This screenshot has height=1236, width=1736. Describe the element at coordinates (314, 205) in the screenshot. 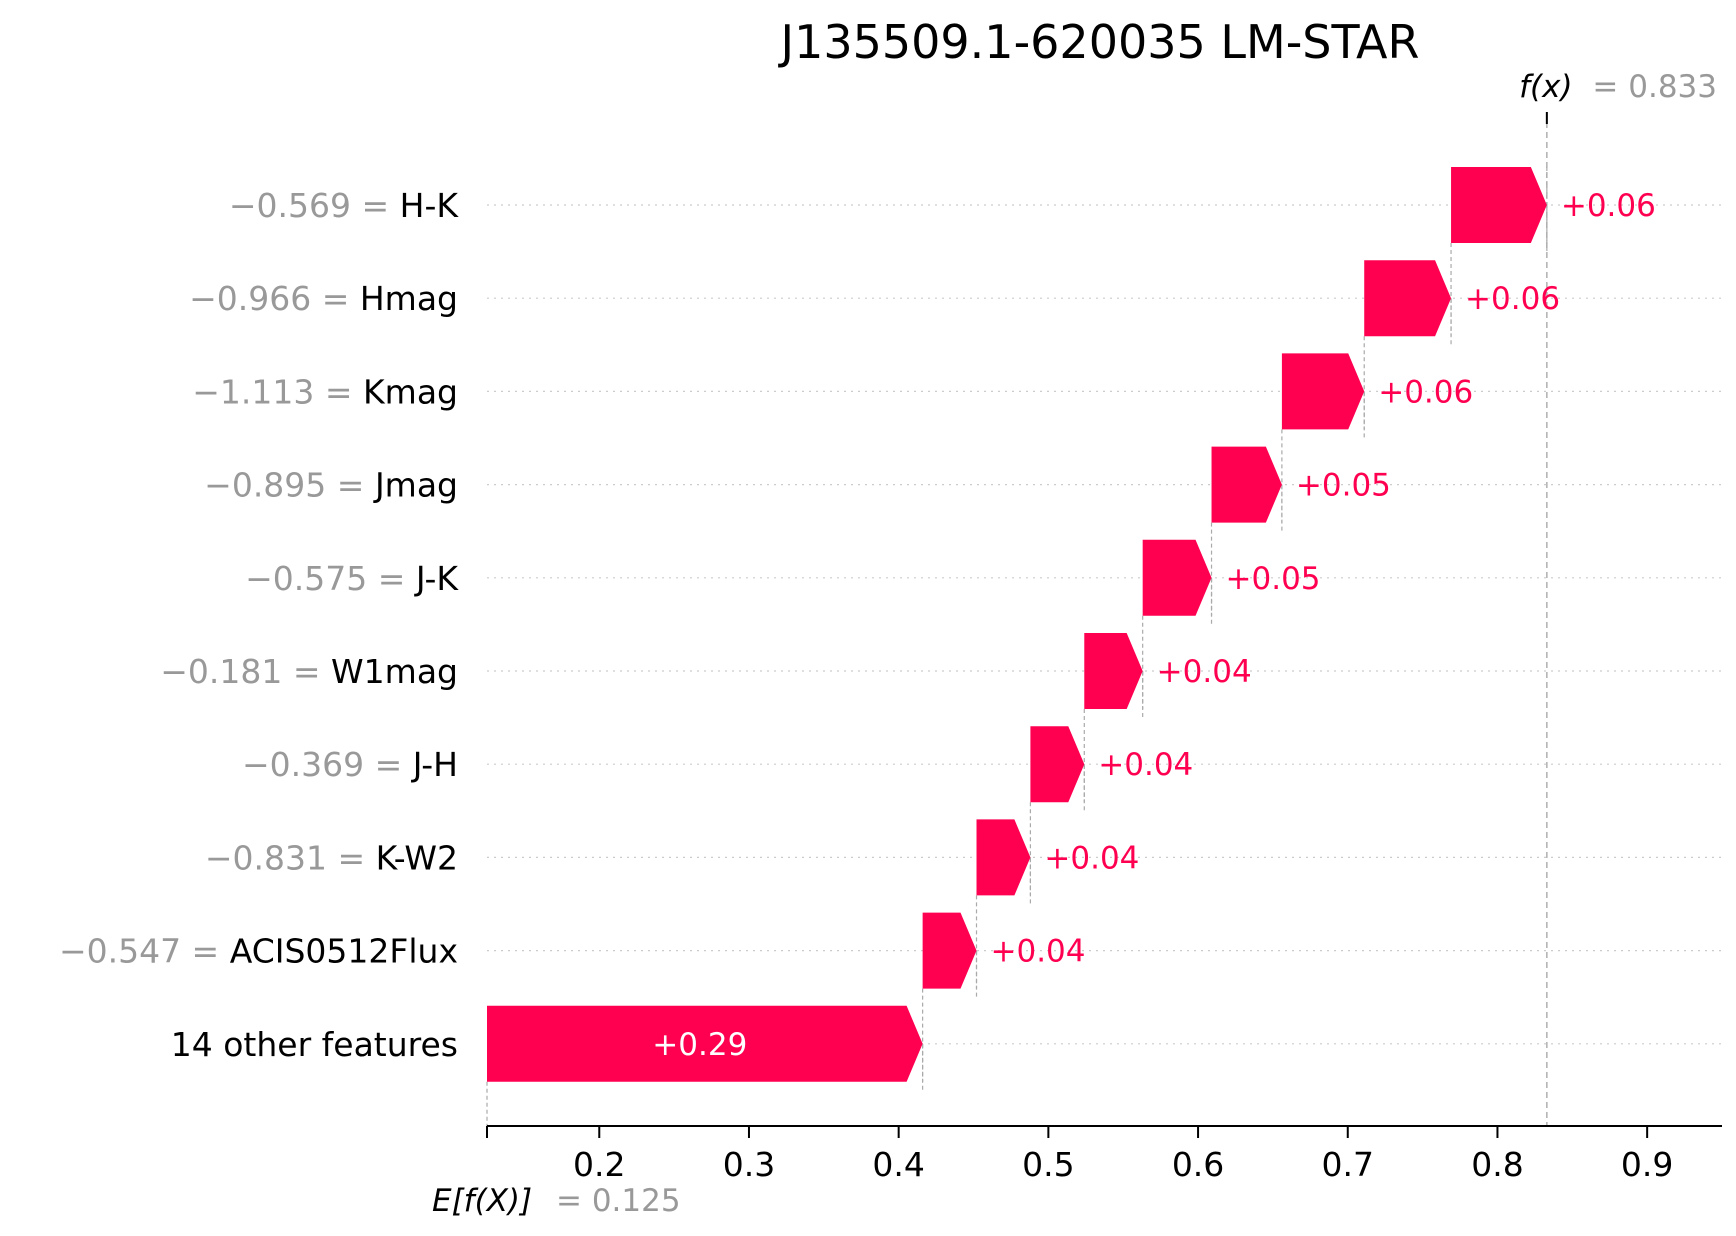

I see `feature-value: −0.569 =` at that location.